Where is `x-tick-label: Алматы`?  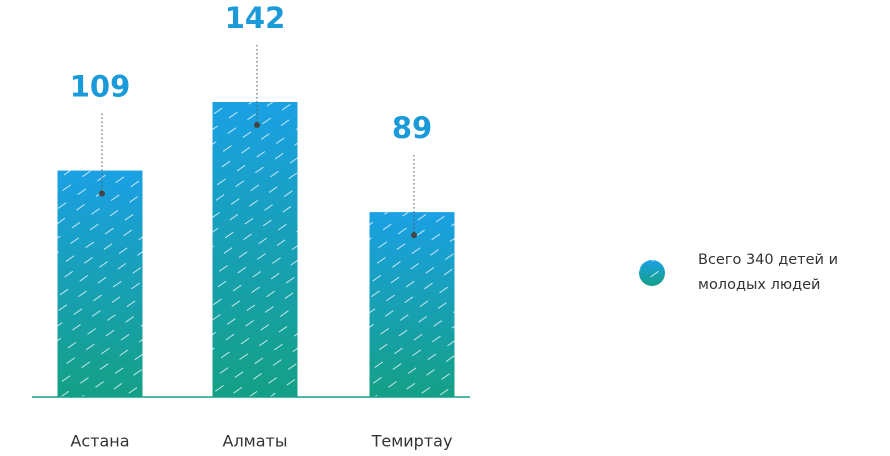
x-tick-label: Алматы is located at coordinates (255, 441).